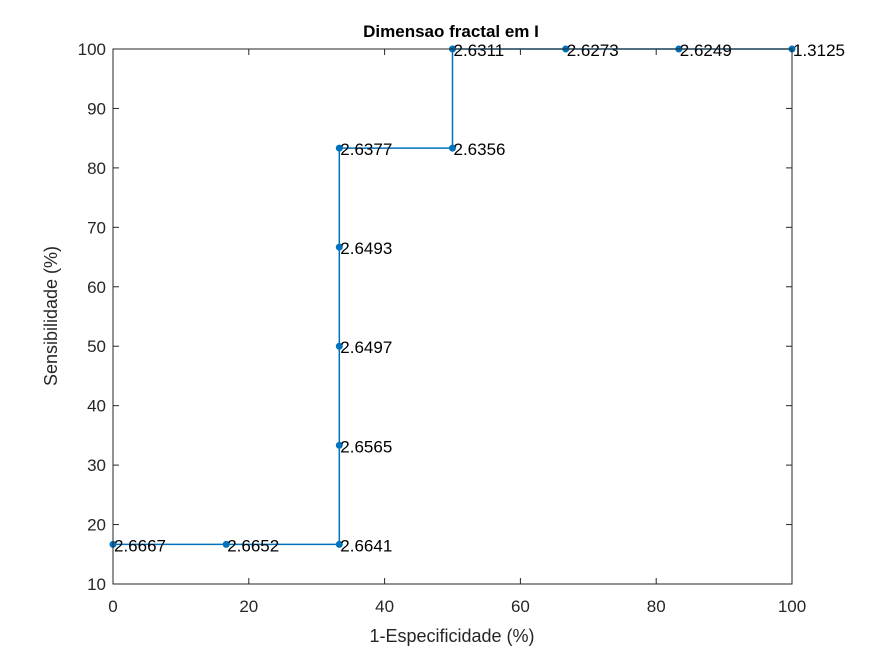 This screenshot has width=875, height=656. Describe the element at coordinates (593, 50) in the screenshot. I see `data-label: 2.6273` at that location.